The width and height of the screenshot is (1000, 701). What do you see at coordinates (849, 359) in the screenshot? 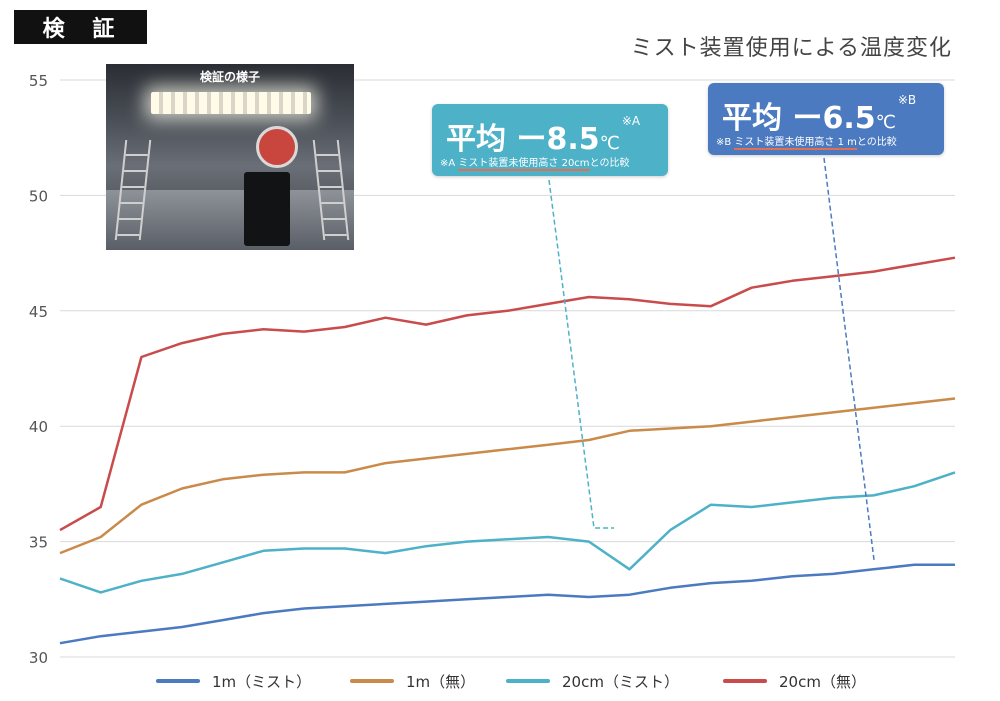
I see `callout-b-leader` at bounding box center [849, 359].